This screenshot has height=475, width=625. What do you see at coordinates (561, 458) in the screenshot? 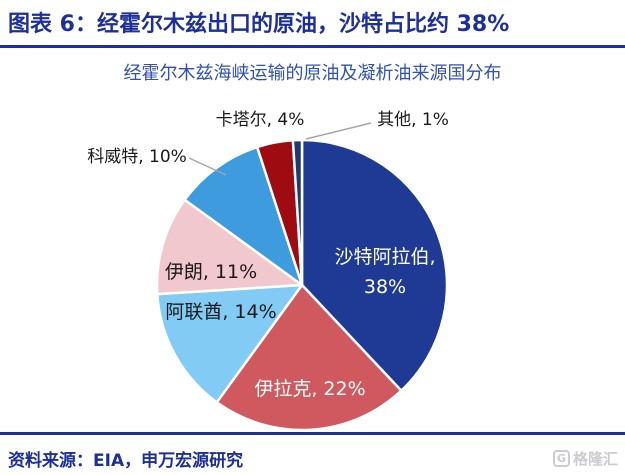
I see `logo-g-icon: G` at bounding box center [561, 458].